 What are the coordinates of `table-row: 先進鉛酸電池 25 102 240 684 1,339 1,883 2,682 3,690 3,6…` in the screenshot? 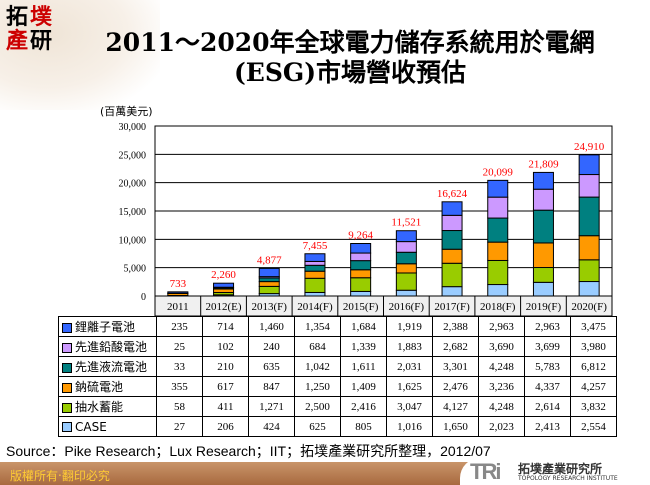 It's located at (337, 346).